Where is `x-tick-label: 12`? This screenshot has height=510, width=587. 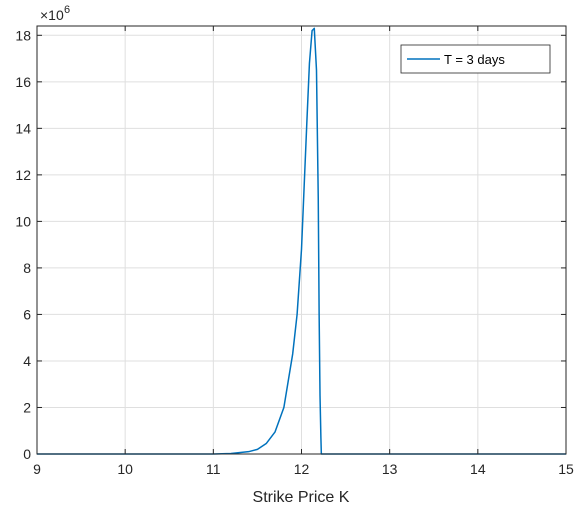
x-tick-label: 12 is located at coordinates (302, 469).